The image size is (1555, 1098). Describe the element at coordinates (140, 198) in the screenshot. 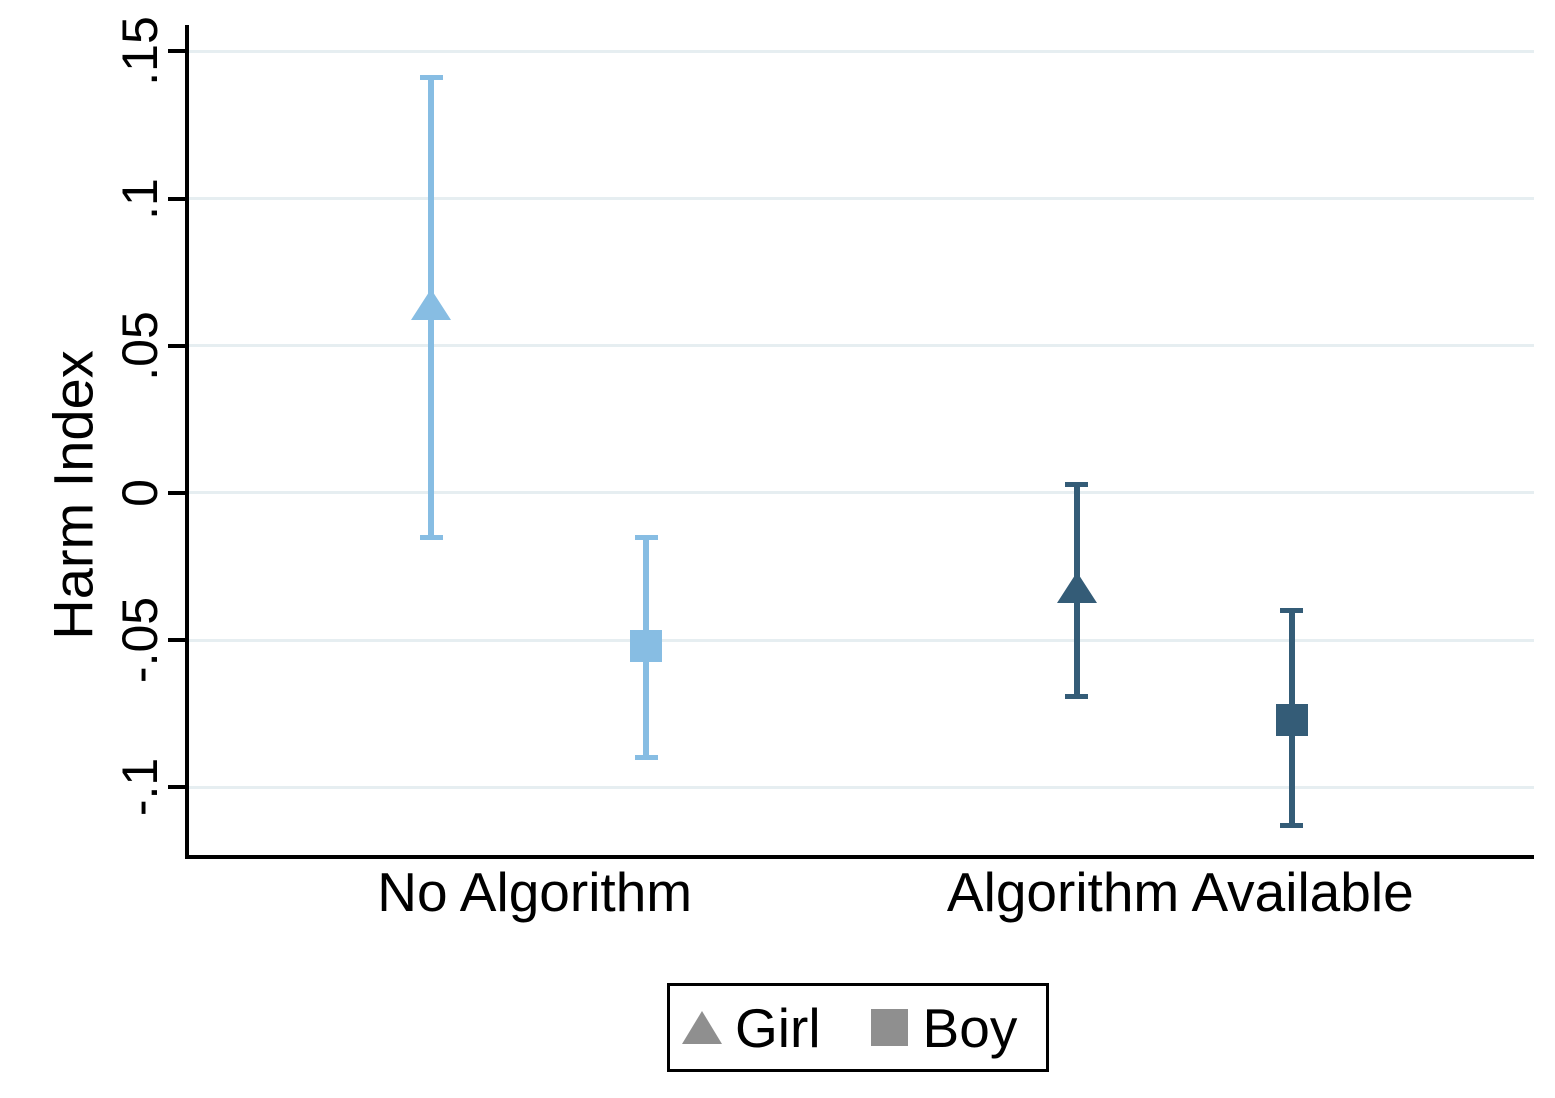

I see `y-tick-label: .1` at that location.